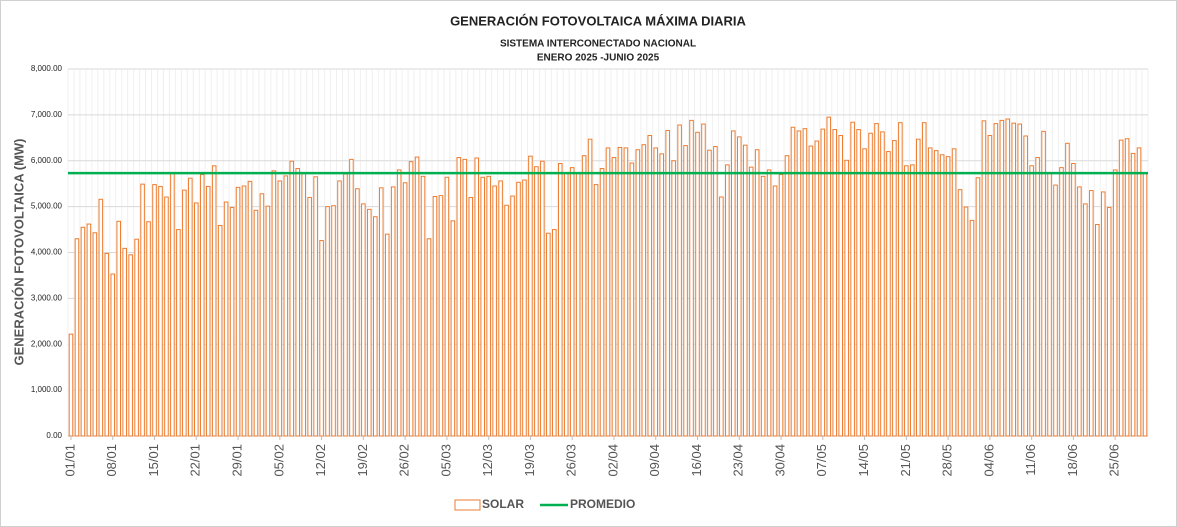 This screenshot has height=527, width=1177. Describe the element at coordinates (988, 460) in the screenshot. I see `x-tick-label: 04/06` at that location.